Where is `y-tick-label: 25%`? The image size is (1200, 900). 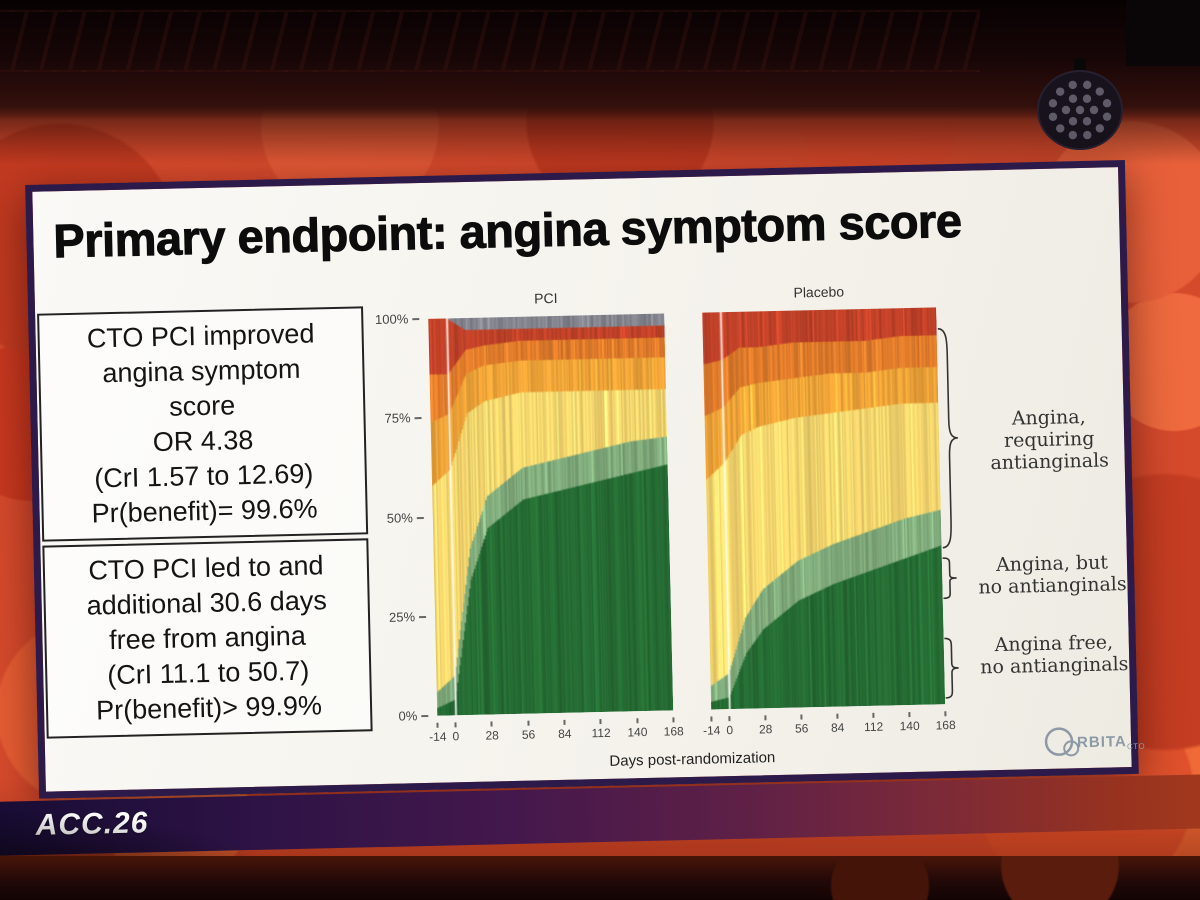
y-tick-label: 25% is located at coordinates (402, 616).